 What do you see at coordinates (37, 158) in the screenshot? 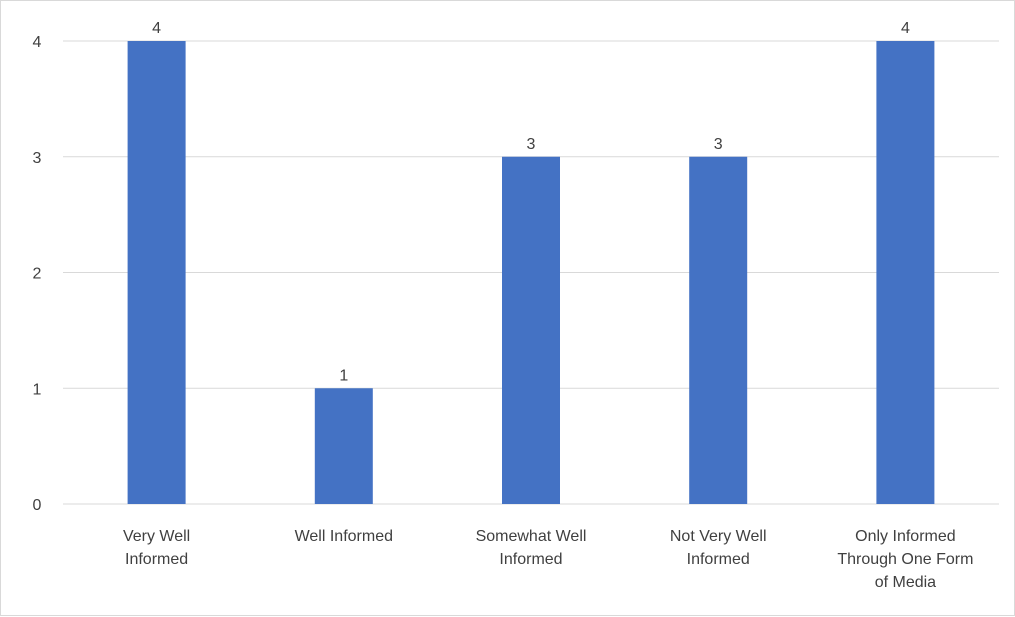
I see `y-tick-label: 3` at bounding box center [37, 158].